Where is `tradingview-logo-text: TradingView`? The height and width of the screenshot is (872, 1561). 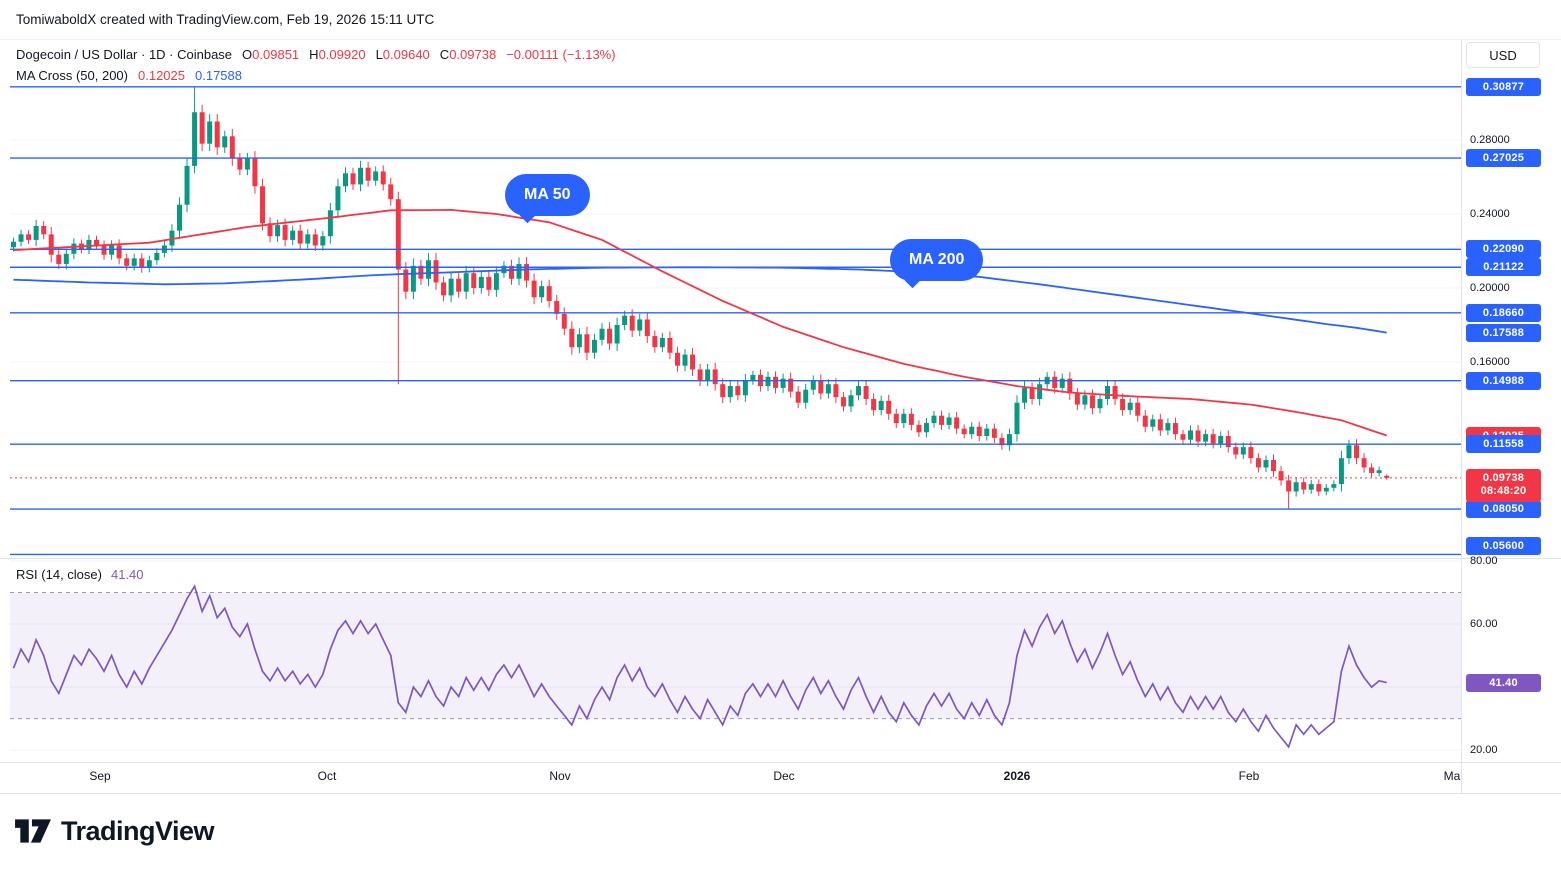 tradingview-logo-text: TradingView is located at coordinates (138, 830).